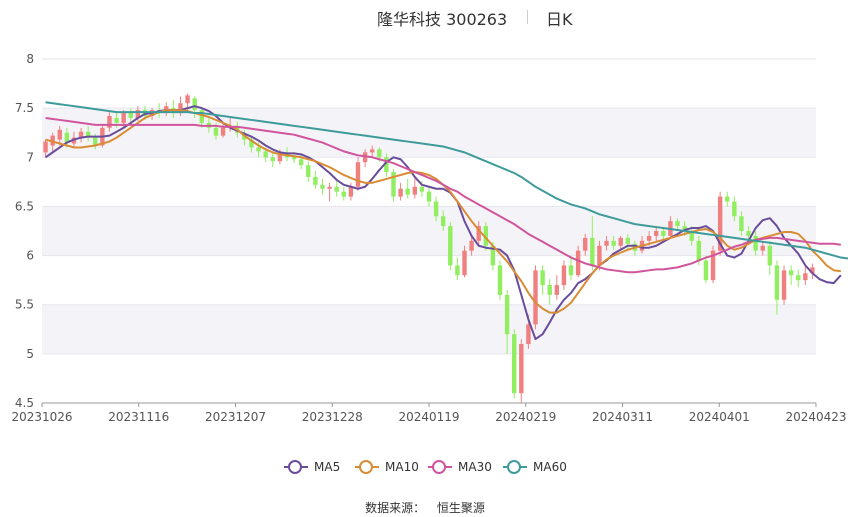  Describe the element at coordinates (395, 508) in the screenshot. I see `source-label: 数据来源：` at that location.